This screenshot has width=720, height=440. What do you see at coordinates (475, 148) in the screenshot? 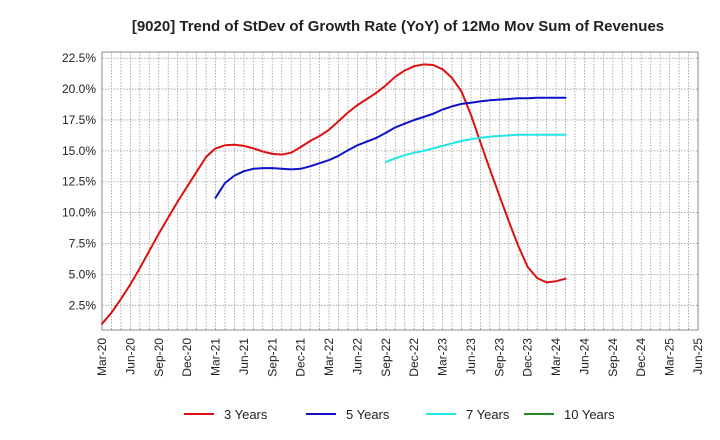
I see `series-line-7-years` at bounding box center [475, 148].